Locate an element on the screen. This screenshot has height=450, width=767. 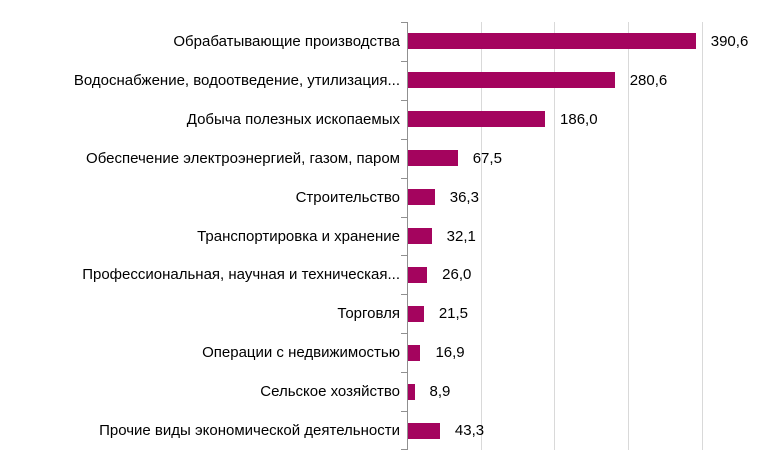
value-label: 26,0 is located at coordinates (457, 275).